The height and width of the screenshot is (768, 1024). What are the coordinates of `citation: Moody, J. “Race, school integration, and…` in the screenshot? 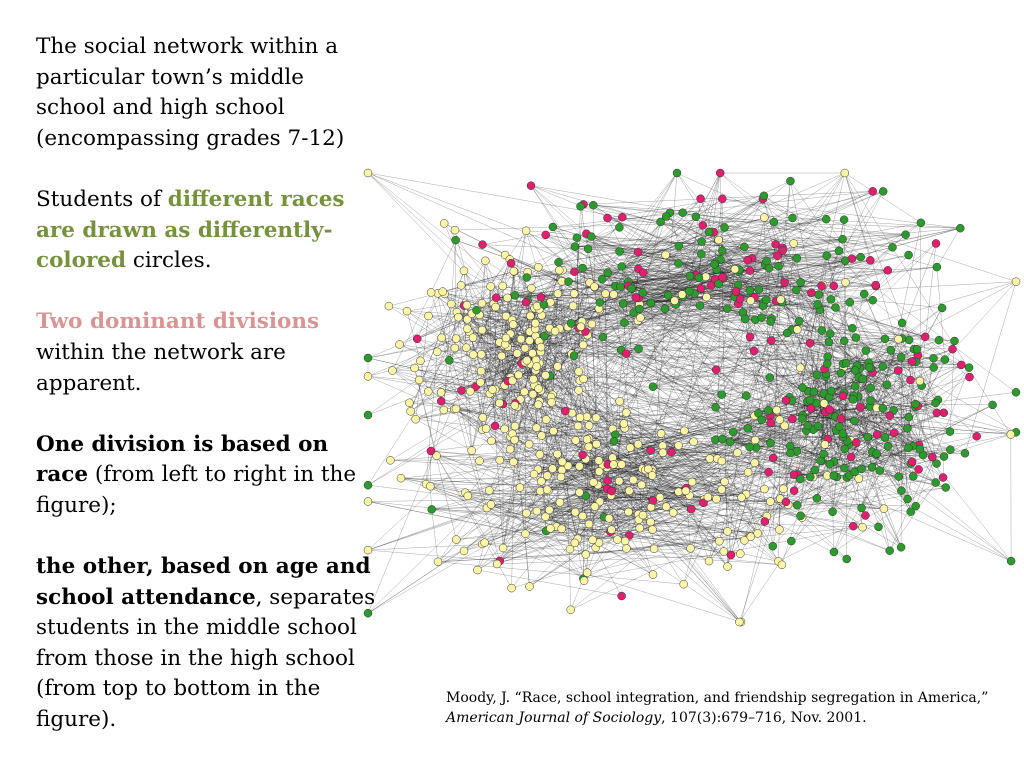 It's located at (717, 708).